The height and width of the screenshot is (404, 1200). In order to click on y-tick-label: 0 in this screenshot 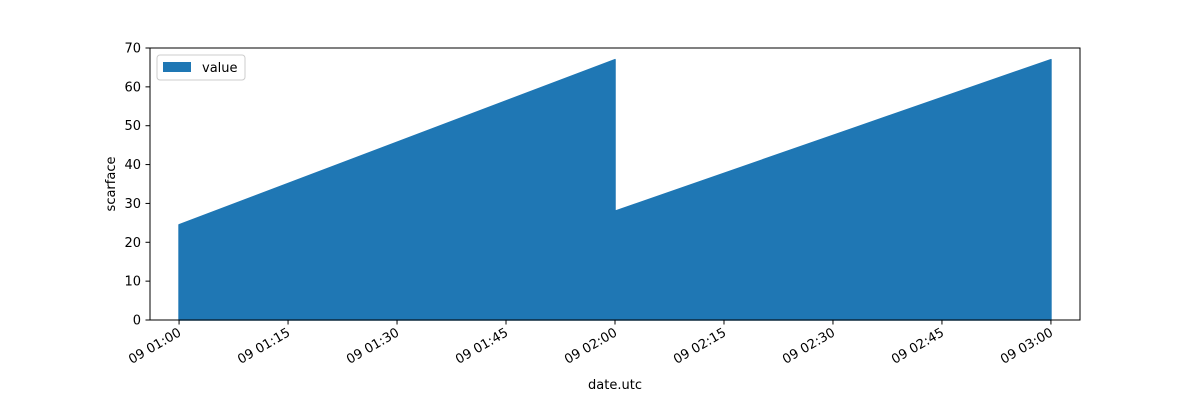, I will do `click(137, 321)`.